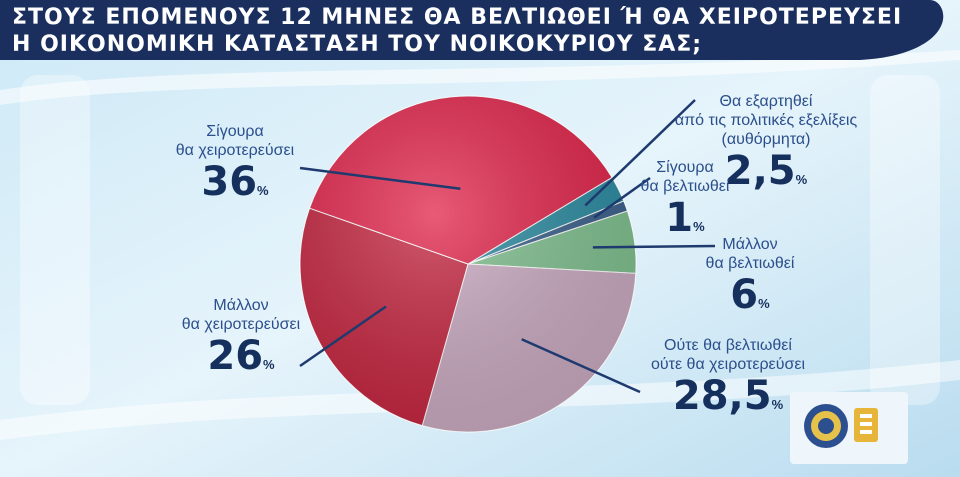 Image resolution: width=960 pixels, height=477 pixels. What do you see at coordinates (750, 295) in the screenshot?
I see `value-likely-improve: 6%` at bounding box center [750, 295].